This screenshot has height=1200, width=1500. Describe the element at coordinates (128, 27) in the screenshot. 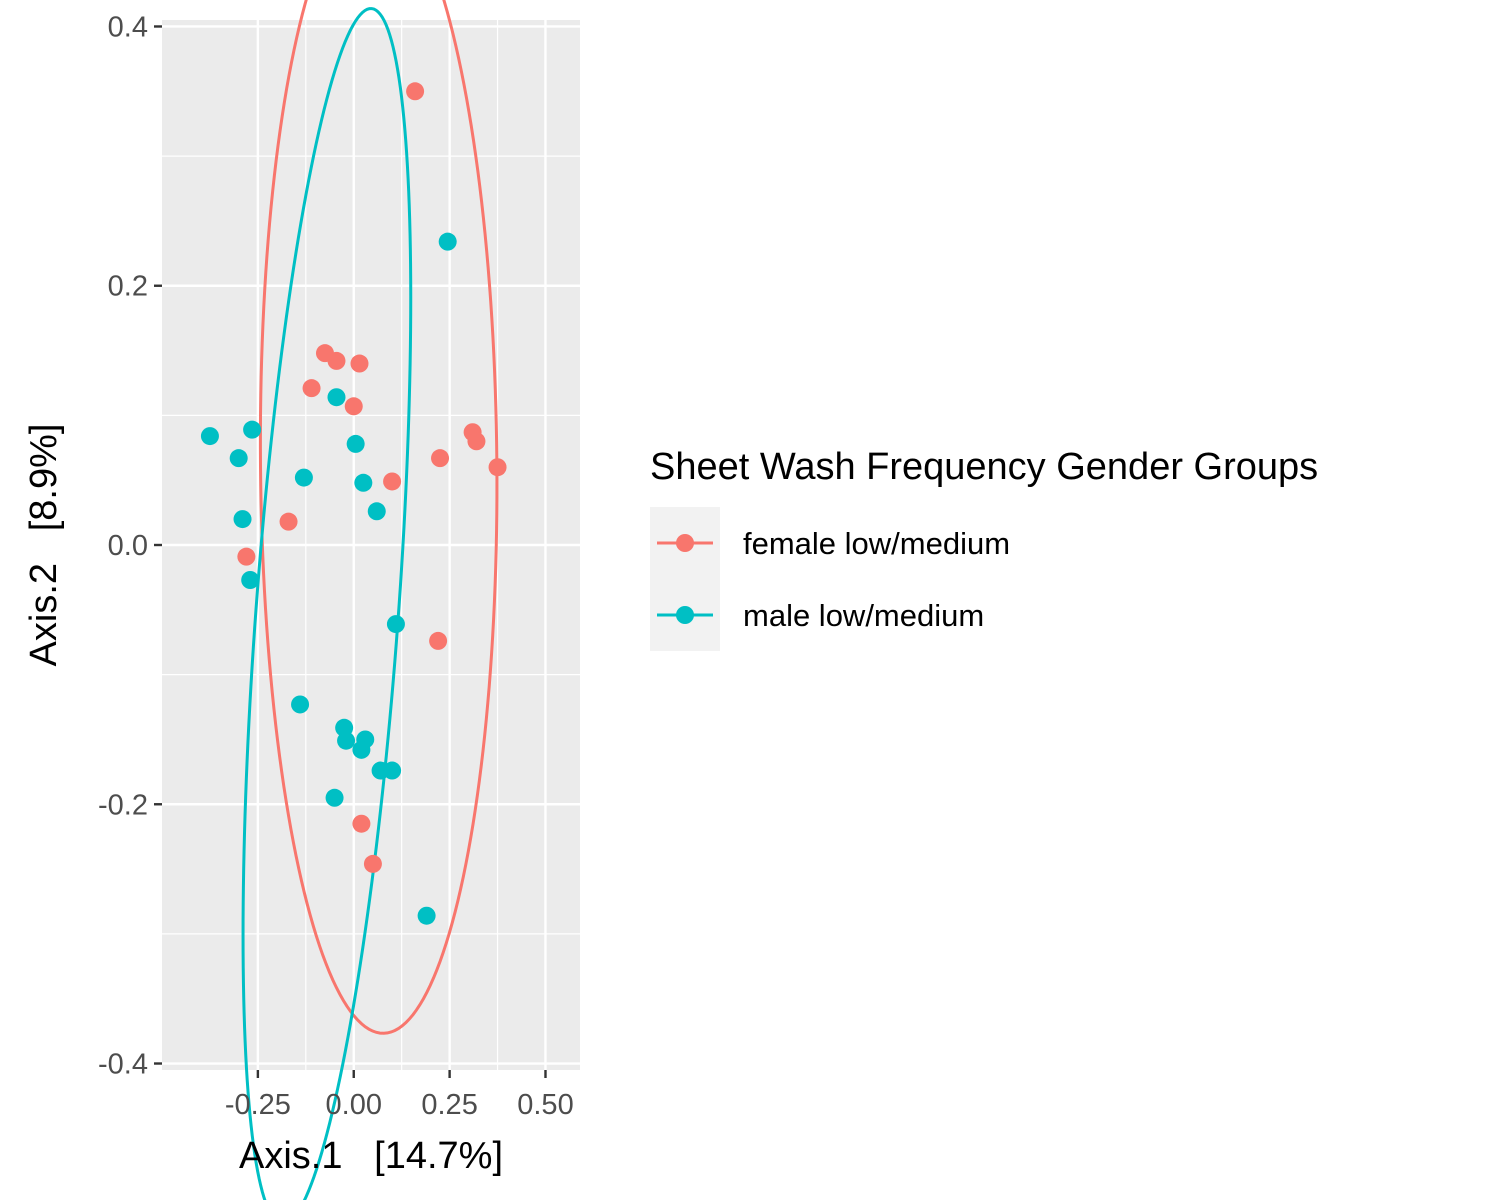

I see `y-tick-label: 0.4` at that location.